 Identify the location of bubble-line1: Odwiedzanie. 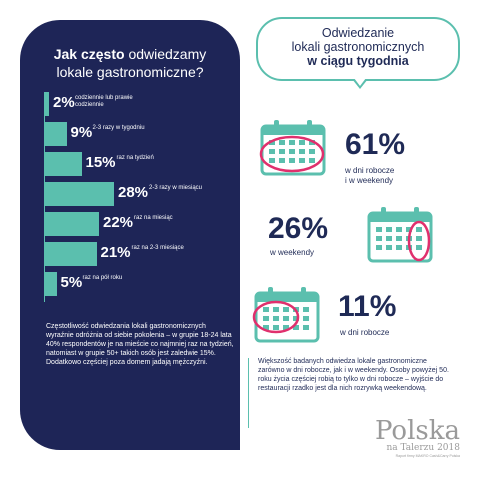
(358, 33).